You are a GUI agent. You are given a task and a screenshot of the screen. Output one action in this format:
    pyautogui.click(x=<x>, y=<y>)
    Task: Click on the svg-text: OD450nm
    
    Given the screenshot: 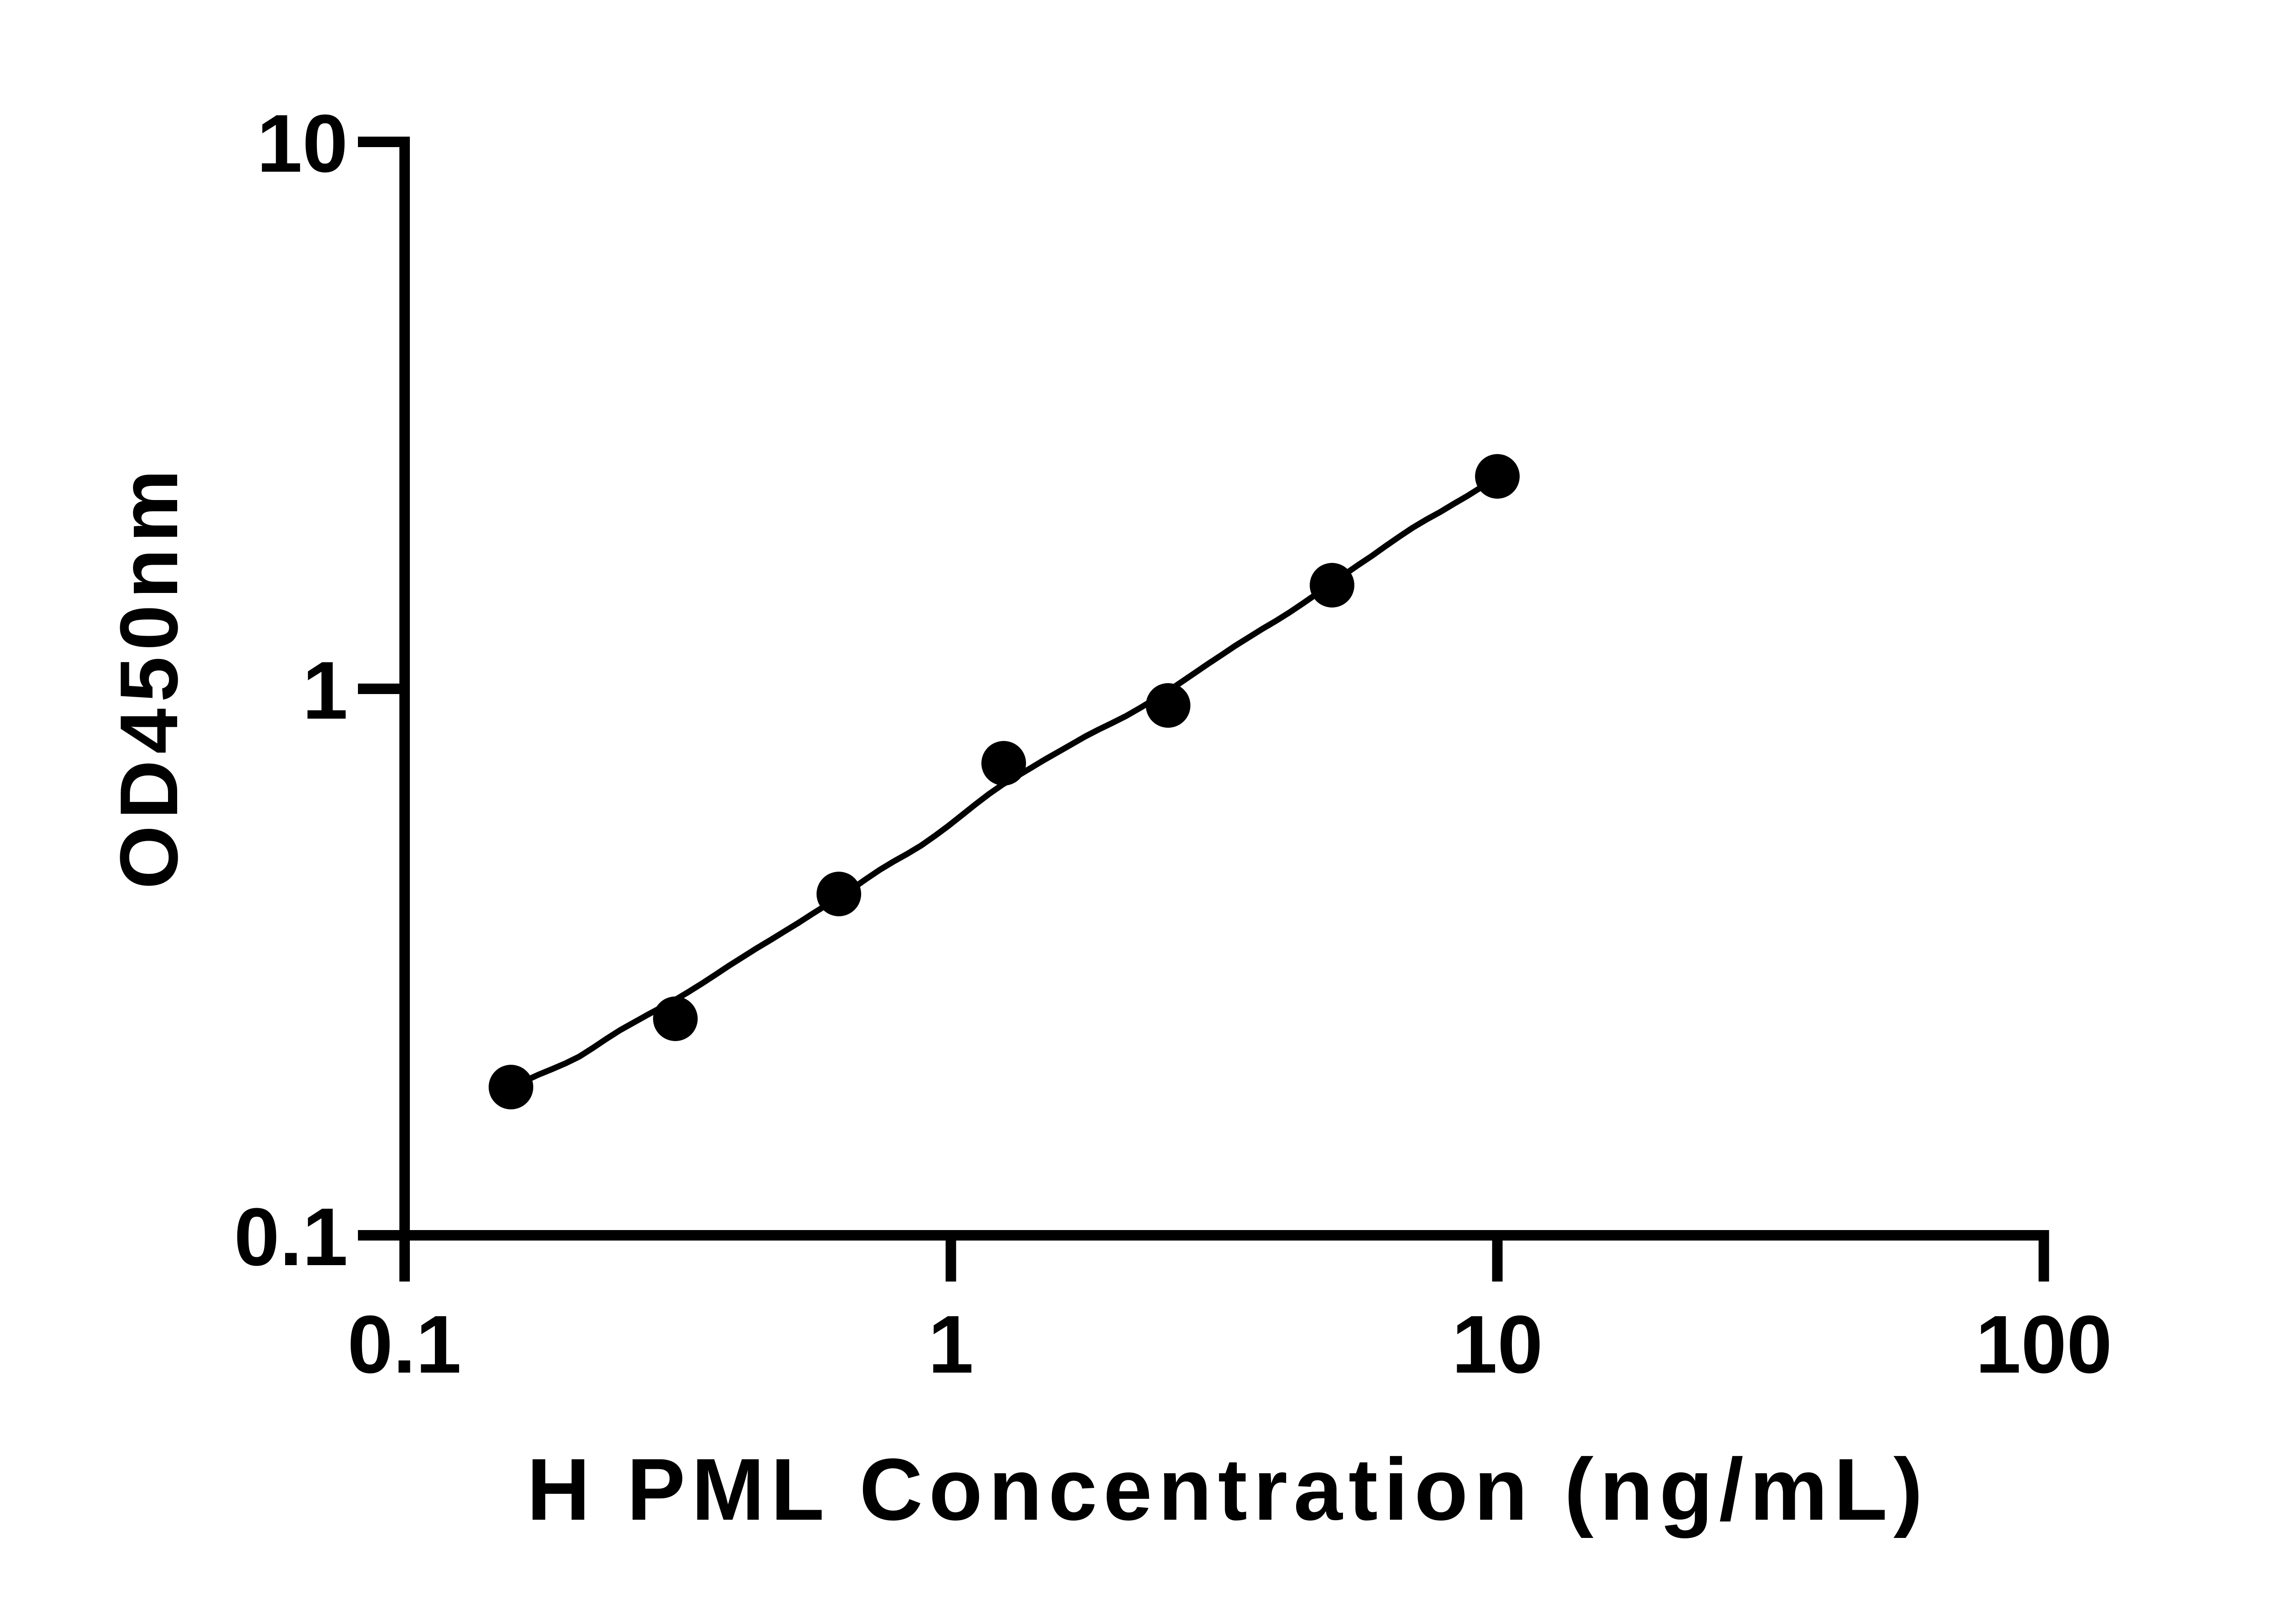 What is the action you would take?
    pyautogui.click(x=149, y=677)
    